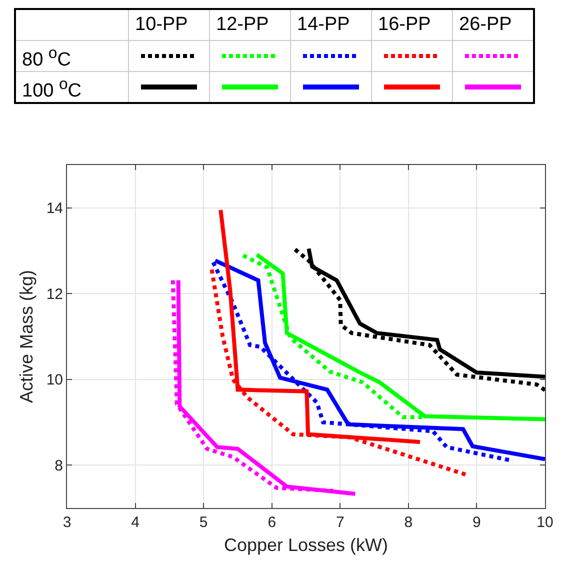  Describe the element at coordinates (26, 337) in the screenshot. I see `y-axis-title: Active Mass (kg)` at that location.